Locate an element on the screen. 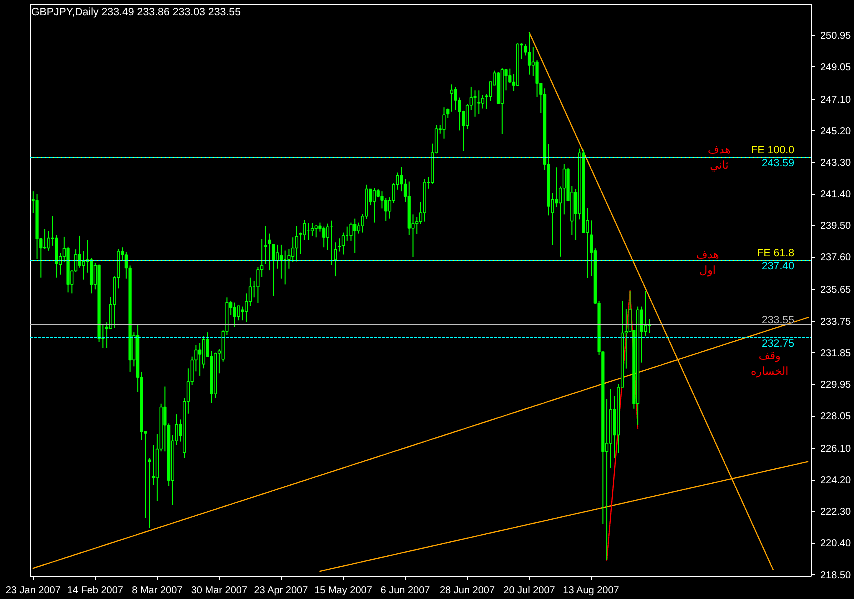 Image resolution: width=854 pixels, height=599 pixels. x-tick-label: 28 Jun 2007 is located at coordinates (468, 591).